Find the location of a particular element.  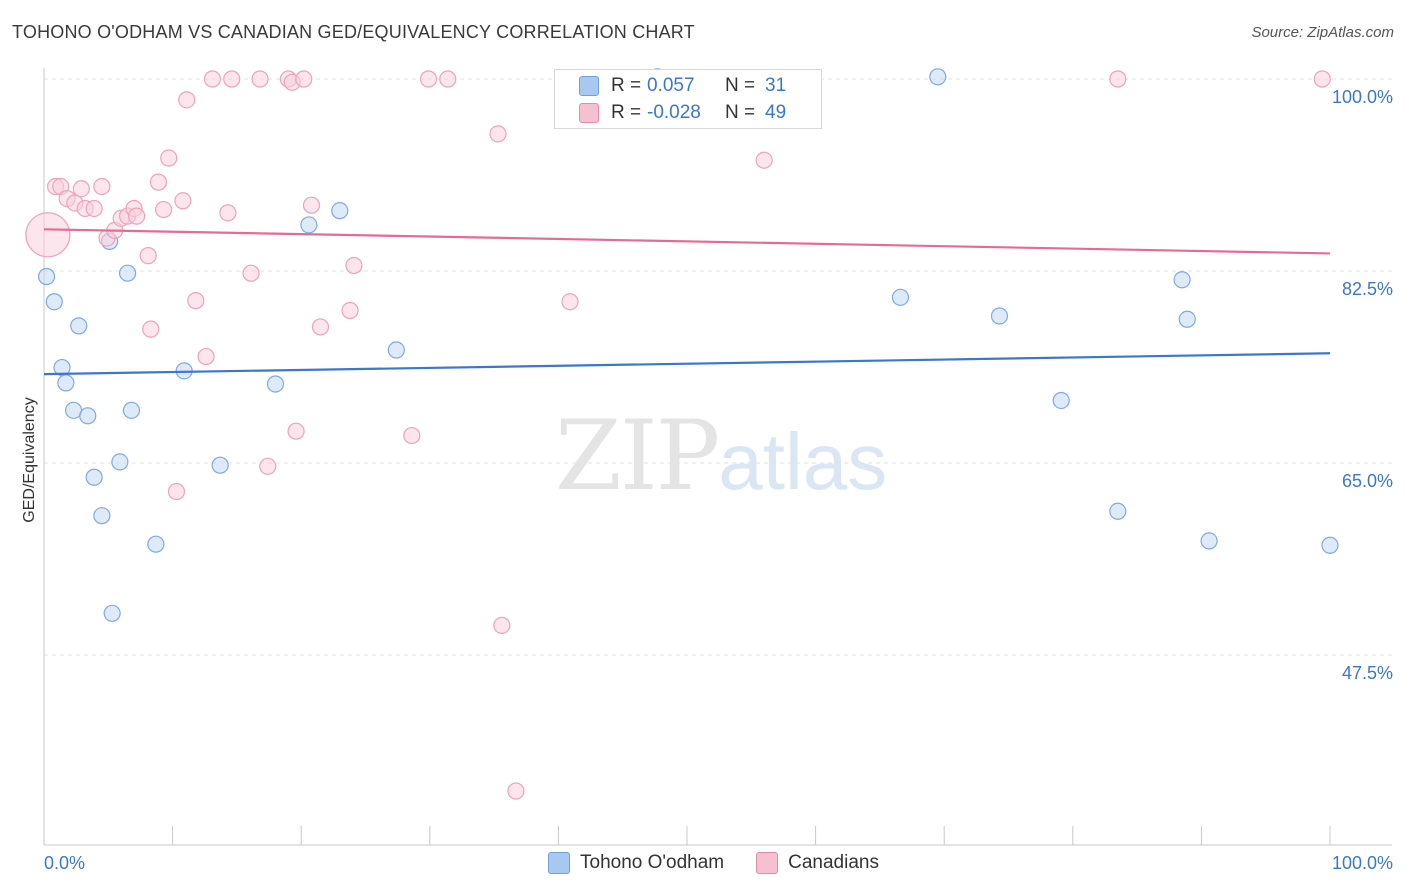

watermark: ZIPatlas is located at coordinates (721, 456).